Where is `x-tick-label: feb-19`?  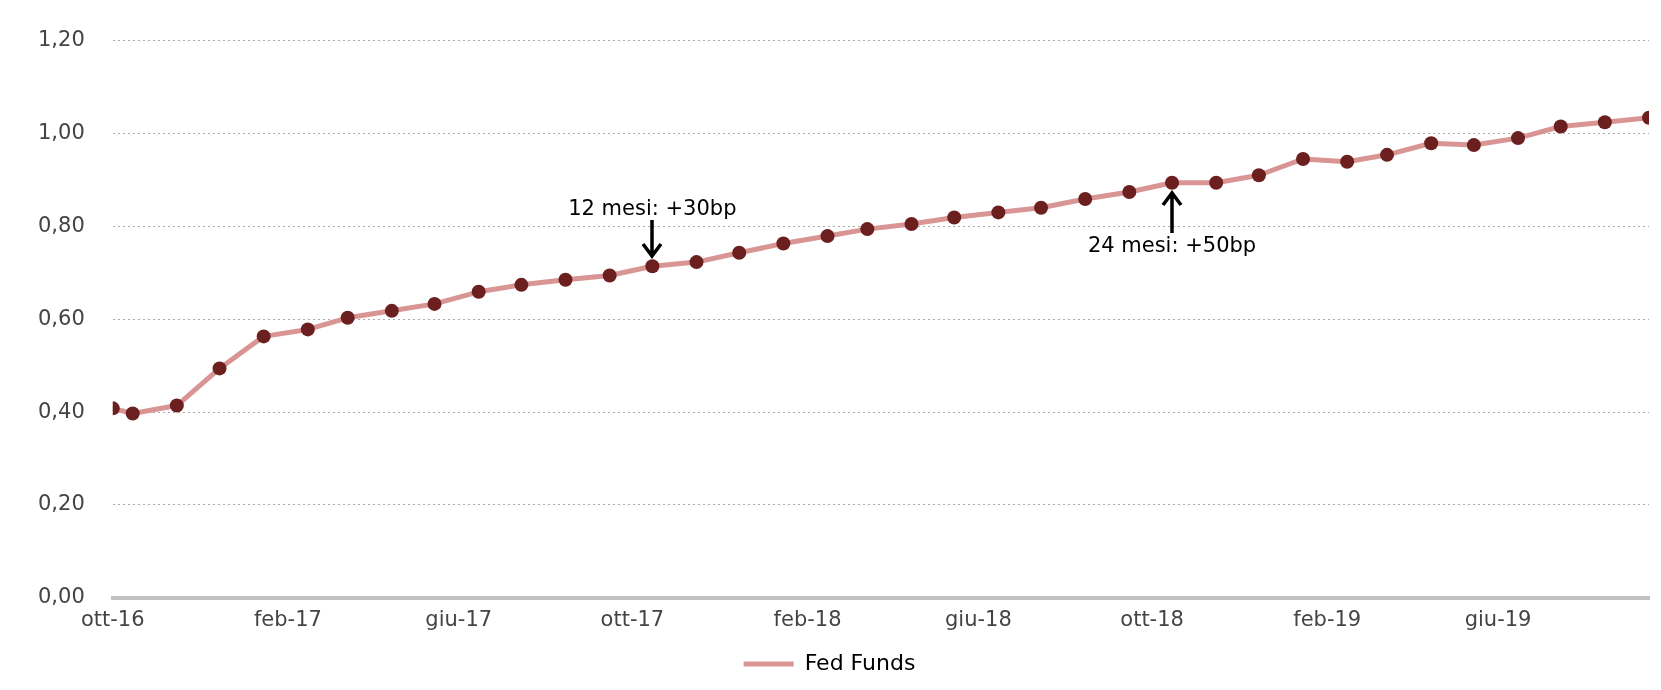 x-tick-label: feb-19 is located at coordinates (1327, 618).